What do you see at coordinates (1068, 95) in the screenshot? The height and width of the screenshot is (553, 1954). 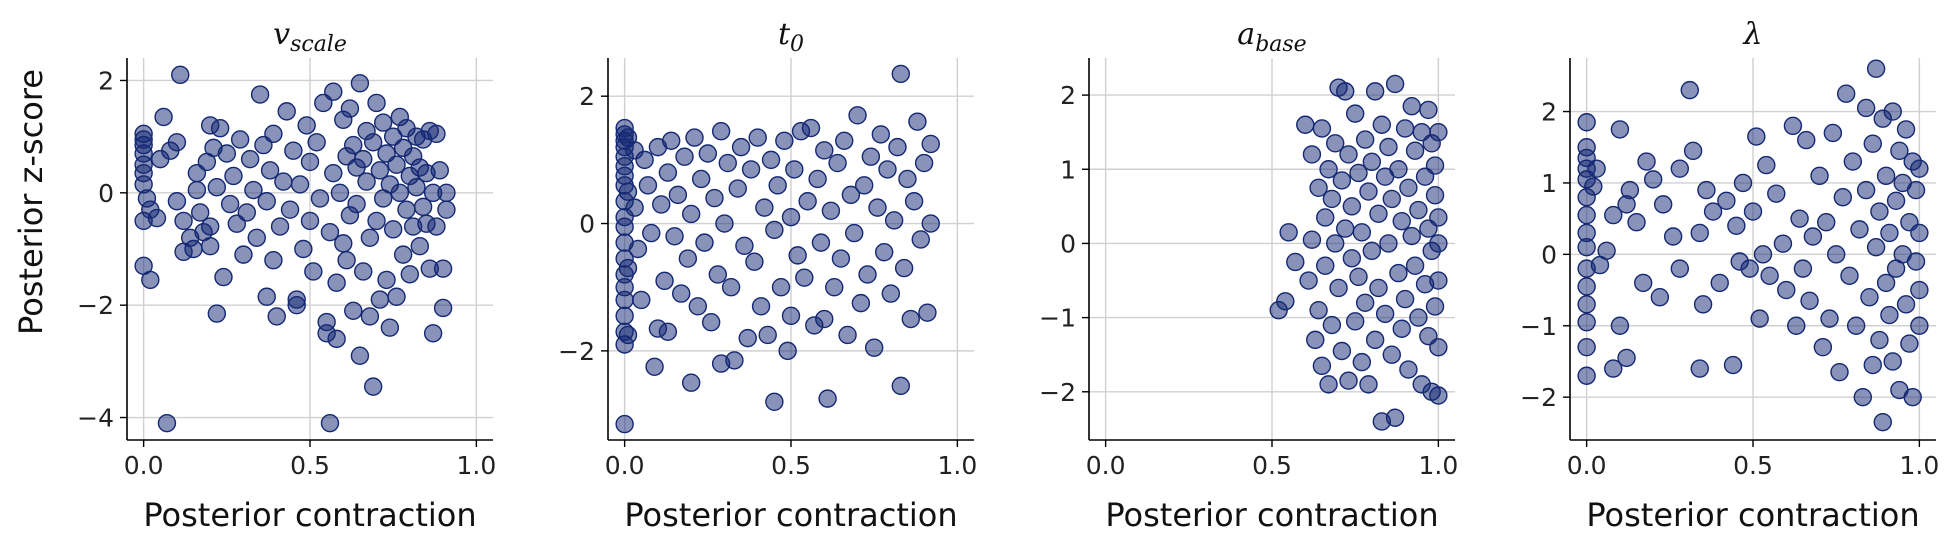 I see `y-tick-label: 2` at bounding box center [1068, 95].